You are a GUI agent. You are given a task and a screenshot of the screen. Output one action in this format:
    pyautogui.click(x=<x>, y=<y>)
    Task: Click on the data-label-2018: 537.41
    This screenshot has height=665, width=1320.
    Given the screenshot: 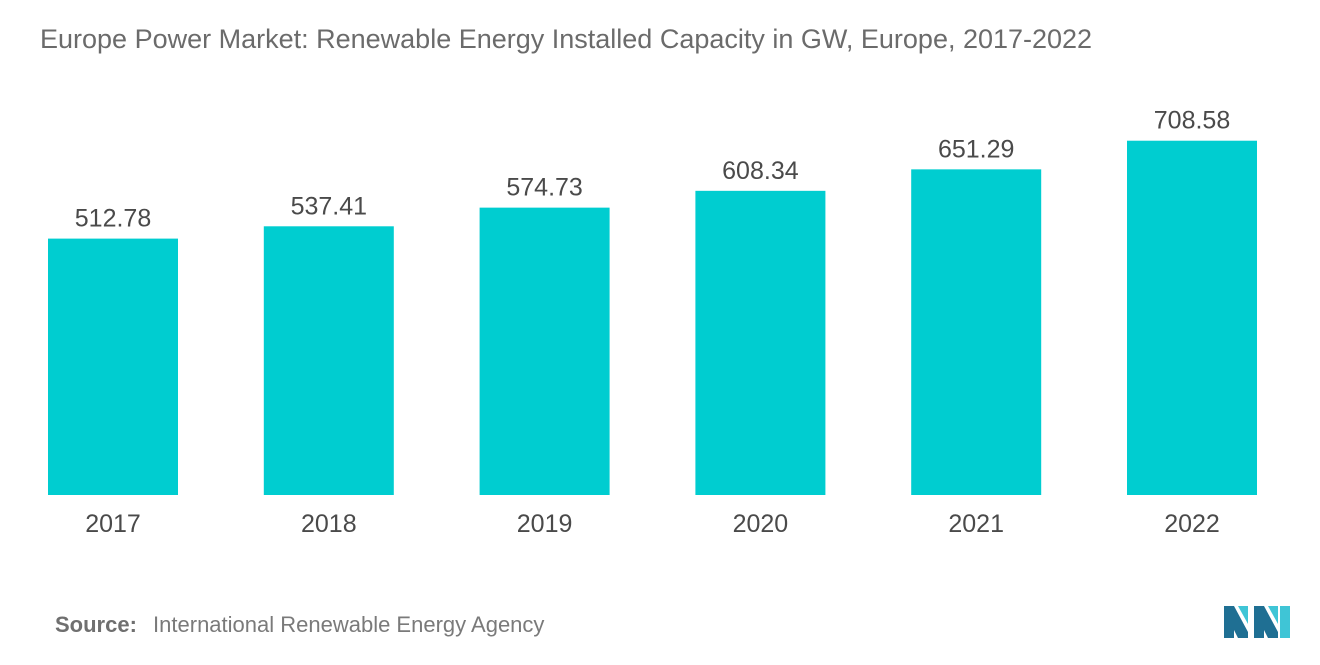 What is the action you would take?
    pyautogui.click(x=329, y=206)
    